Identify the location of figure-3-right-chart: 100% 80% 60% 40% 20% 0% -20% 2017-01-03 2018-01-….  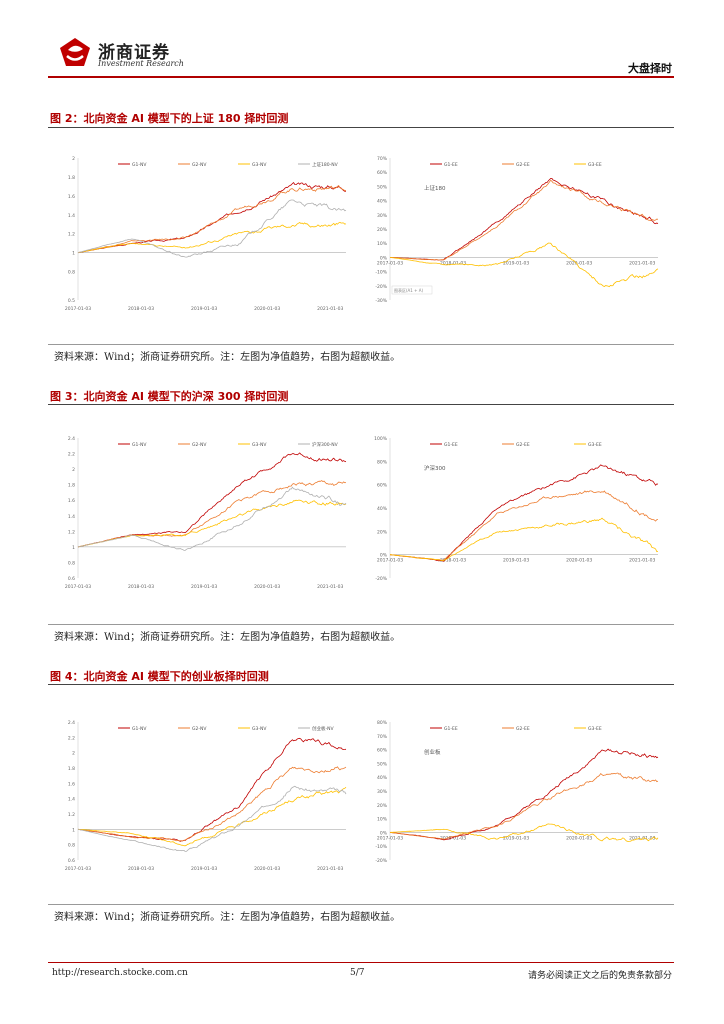
(516, 509).